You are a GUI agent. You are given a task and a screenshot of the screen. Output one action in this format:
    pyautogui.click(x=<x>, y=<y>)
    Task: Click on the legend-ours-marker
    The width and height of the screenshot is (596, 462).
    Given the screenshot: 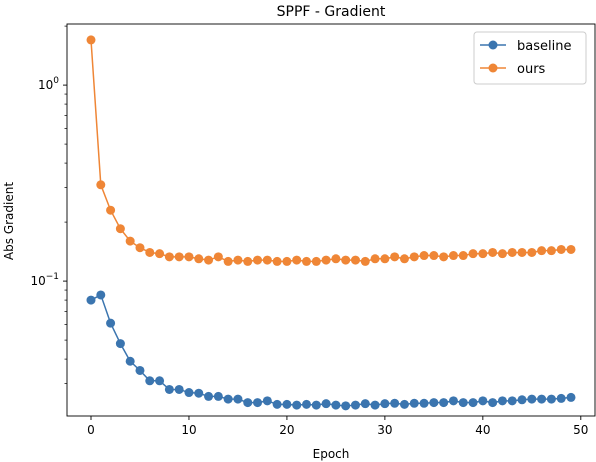 What is the action you would take?
    pyautogui.click(x=493, y=68)
    